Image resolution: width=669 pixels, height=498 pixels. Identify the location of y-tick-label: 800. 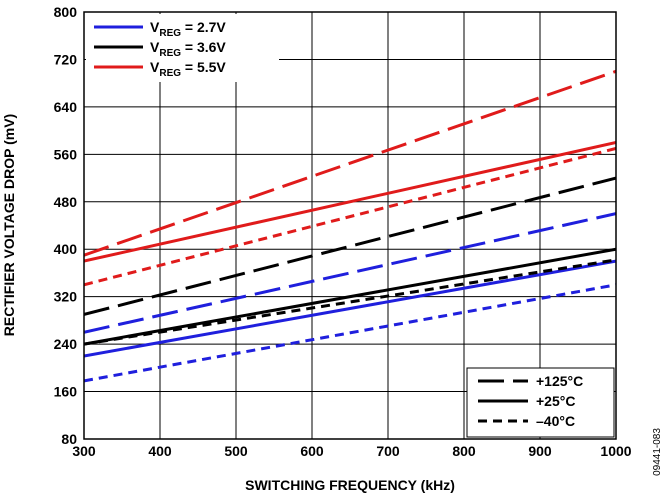
(66, 12).